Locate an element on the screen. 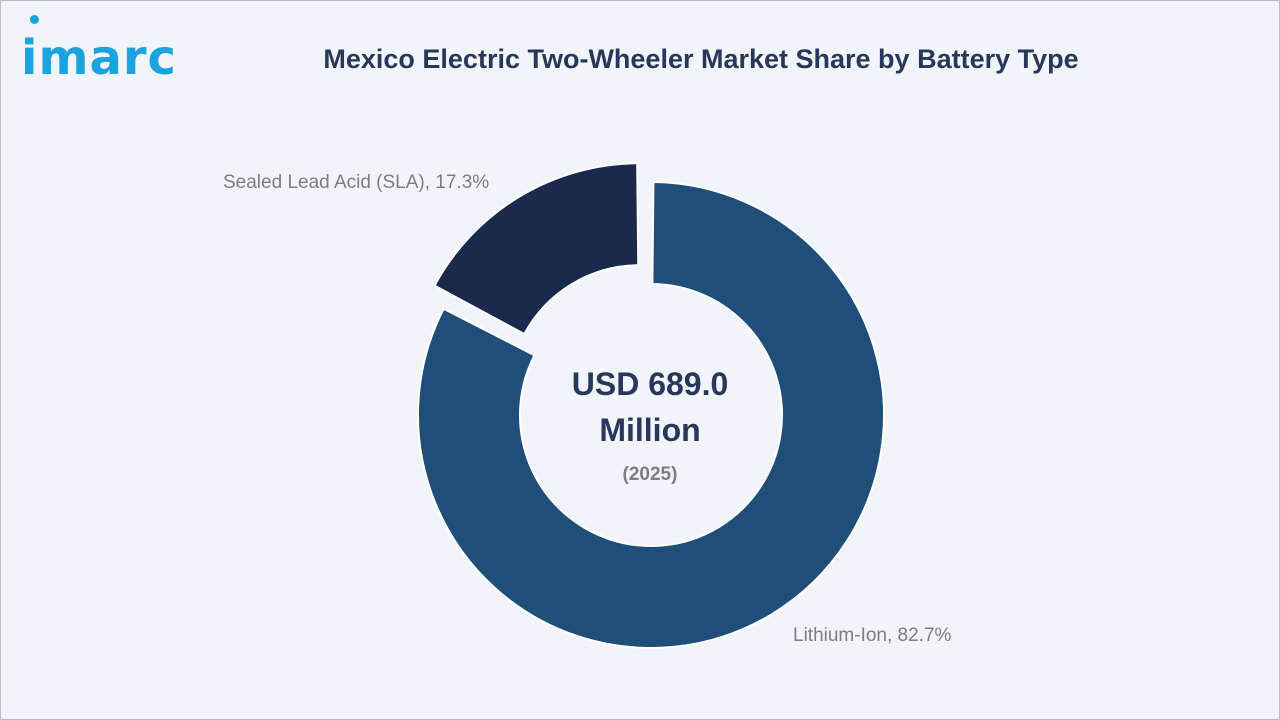 The height and width of the screenshot is (720, 1280). center-year: (2025) is located at coordinates (650, 474).